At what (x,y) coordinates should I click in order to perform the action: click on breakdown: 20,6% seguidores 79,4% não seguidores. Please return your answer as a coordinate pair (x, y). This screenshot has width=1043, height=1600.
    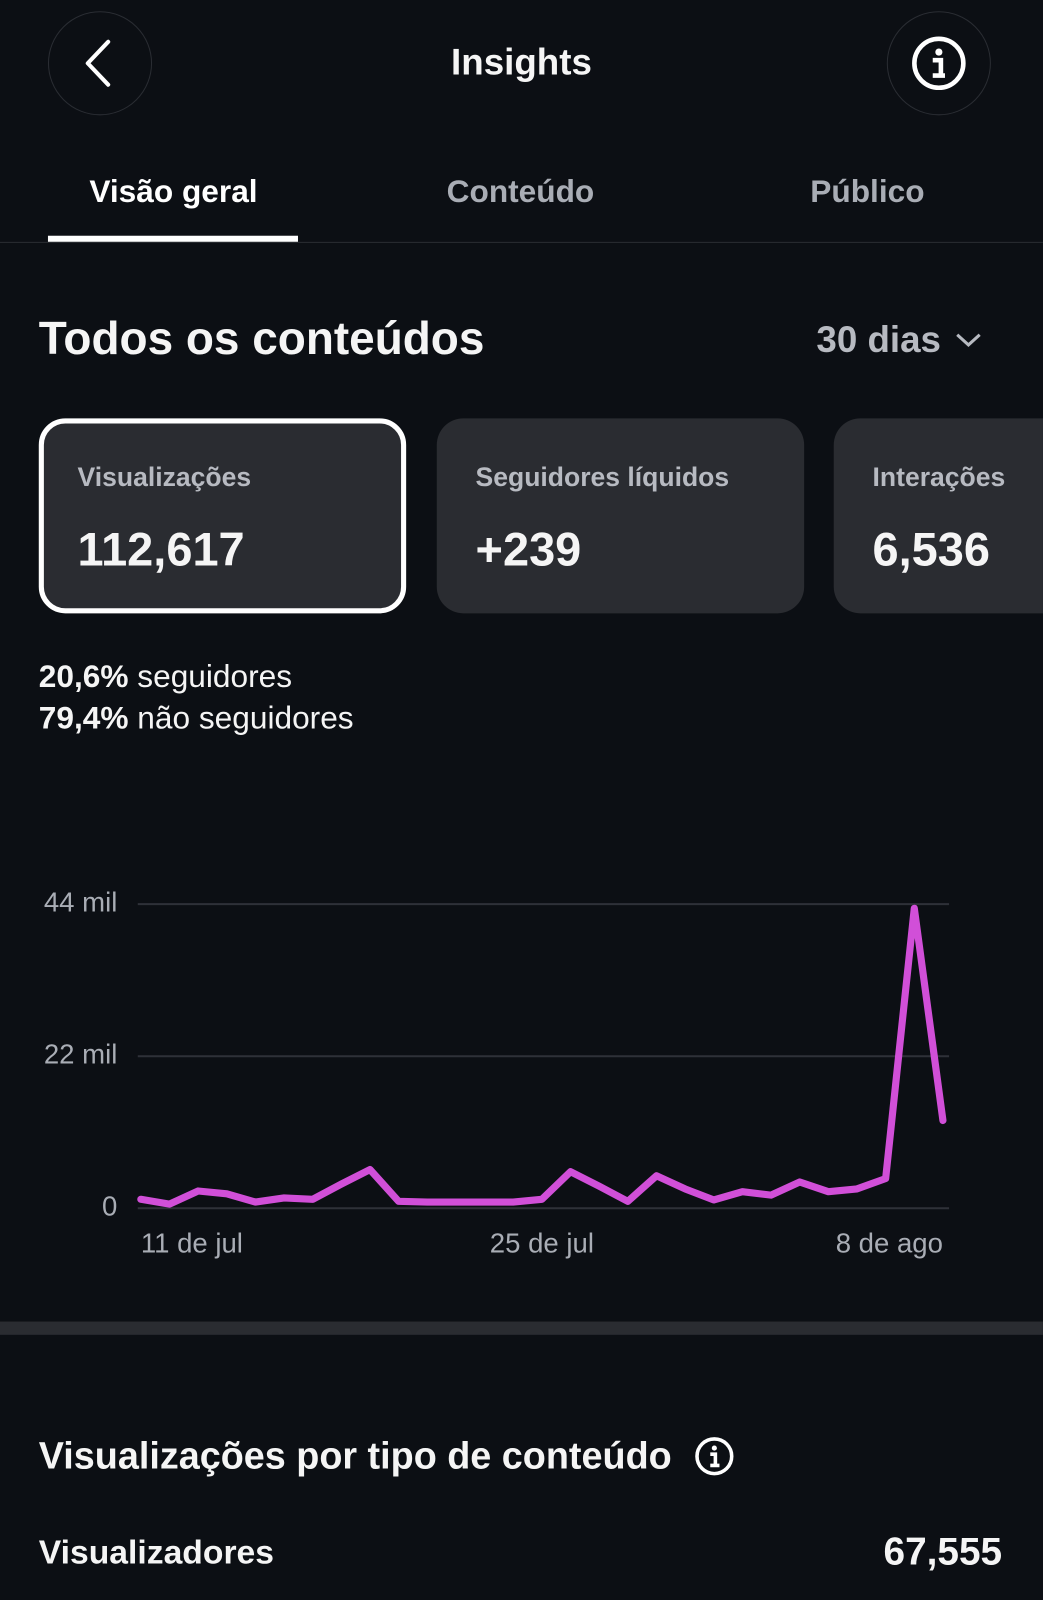
    Looking at the image, I should click on (196, 697).